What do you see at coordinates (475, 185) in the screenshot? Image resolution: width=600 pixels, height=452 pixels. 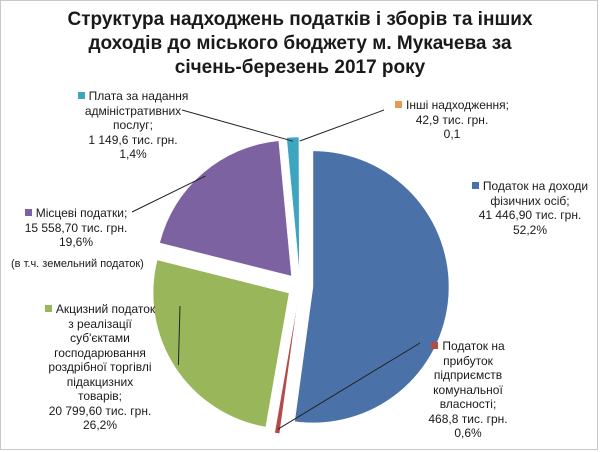 I see `legend-swatch-pdfo` at bounding box center [475, 185].